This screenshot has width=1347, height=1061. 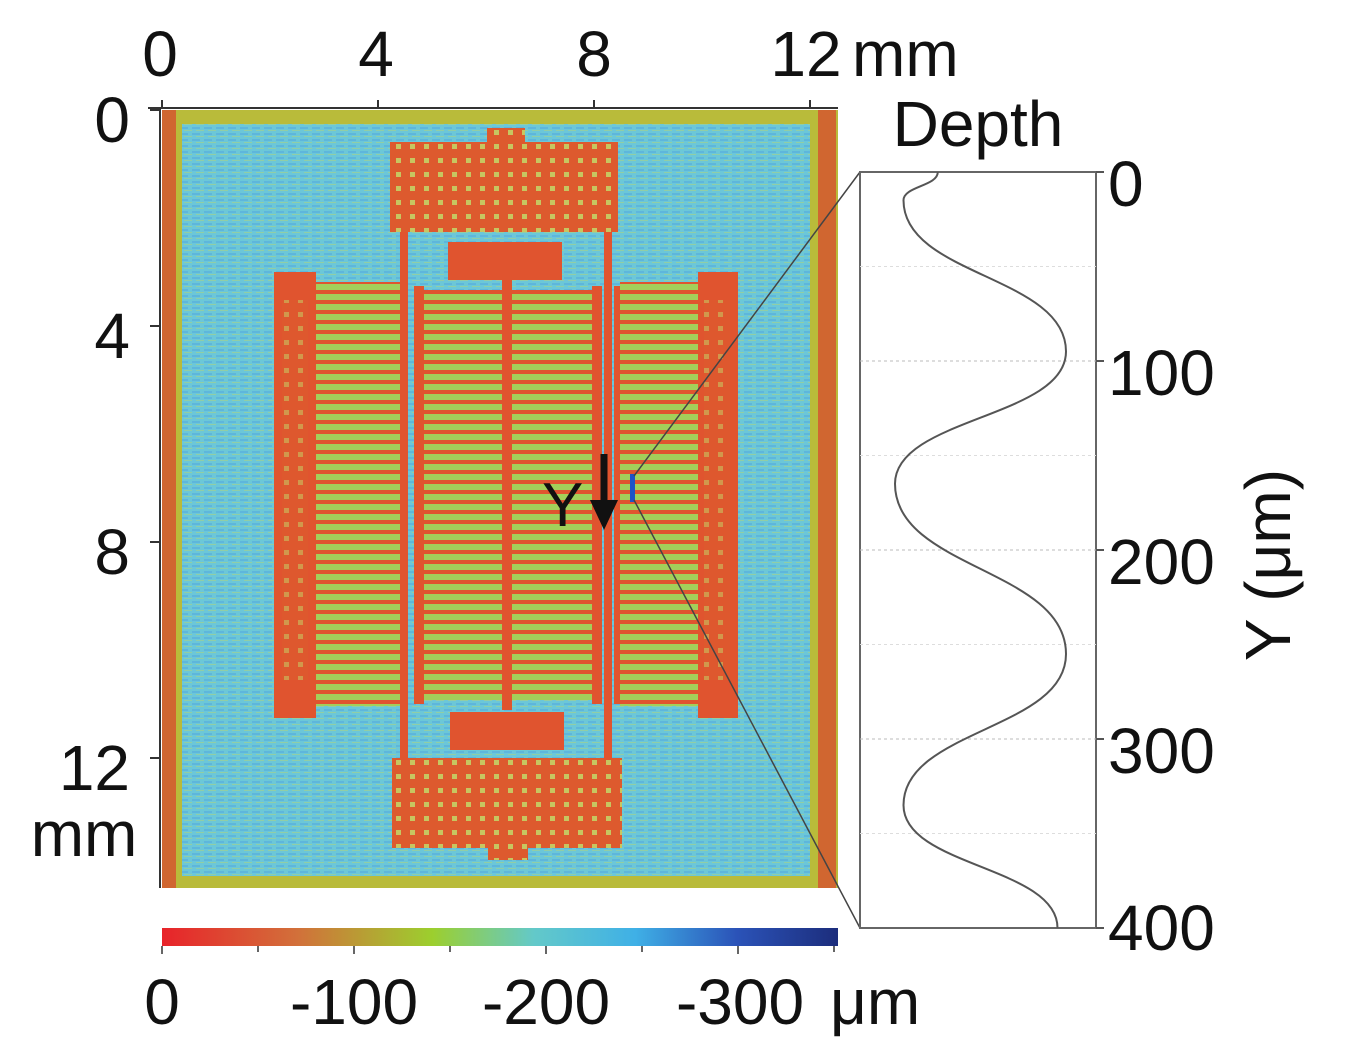 I want to click on x-tick-label: 0, so click(x=160, y=54).